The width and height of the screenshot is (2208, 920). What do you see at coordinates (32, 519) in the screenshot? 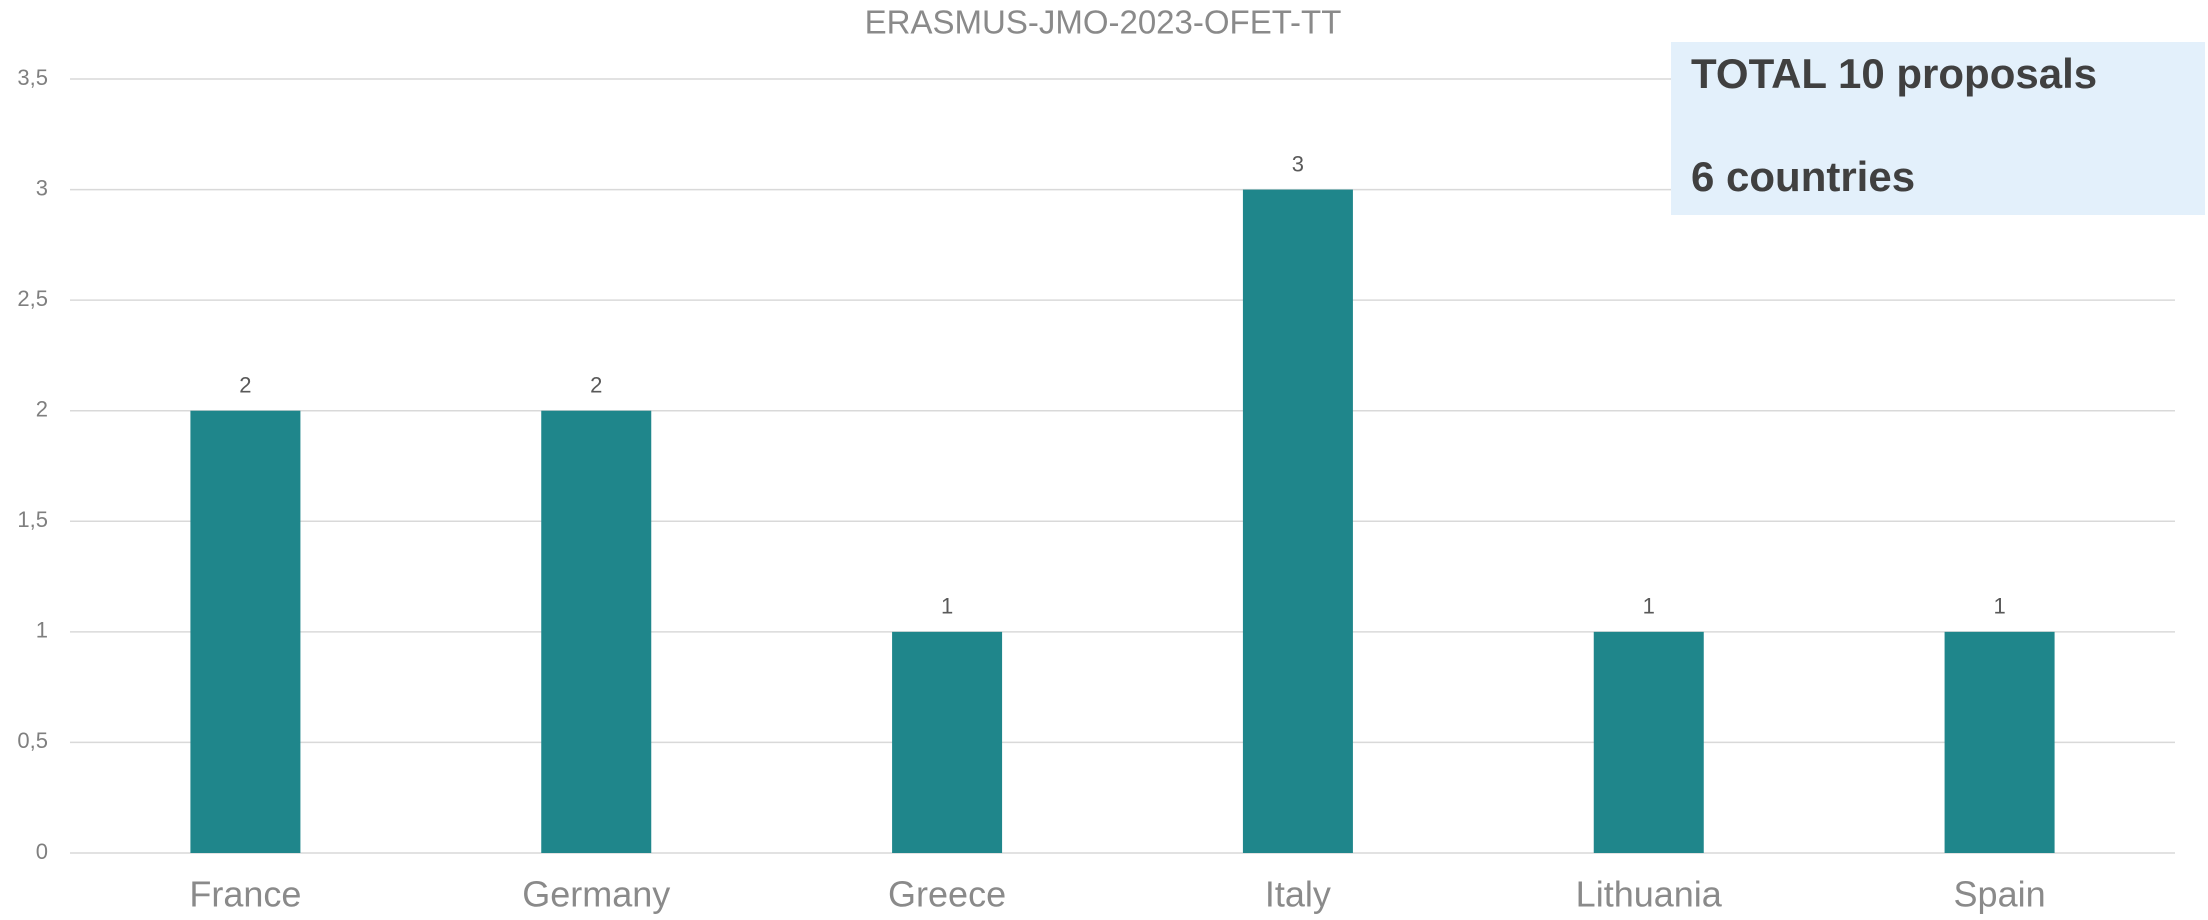
I see `y-tick-label: 1,5` at bounding box center [32, 519].